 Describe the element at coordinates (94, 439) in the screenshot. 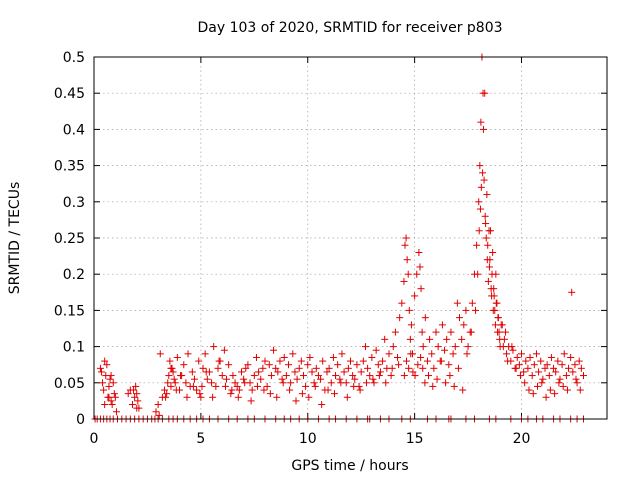

I see `x-tick-label: 0` at that location.